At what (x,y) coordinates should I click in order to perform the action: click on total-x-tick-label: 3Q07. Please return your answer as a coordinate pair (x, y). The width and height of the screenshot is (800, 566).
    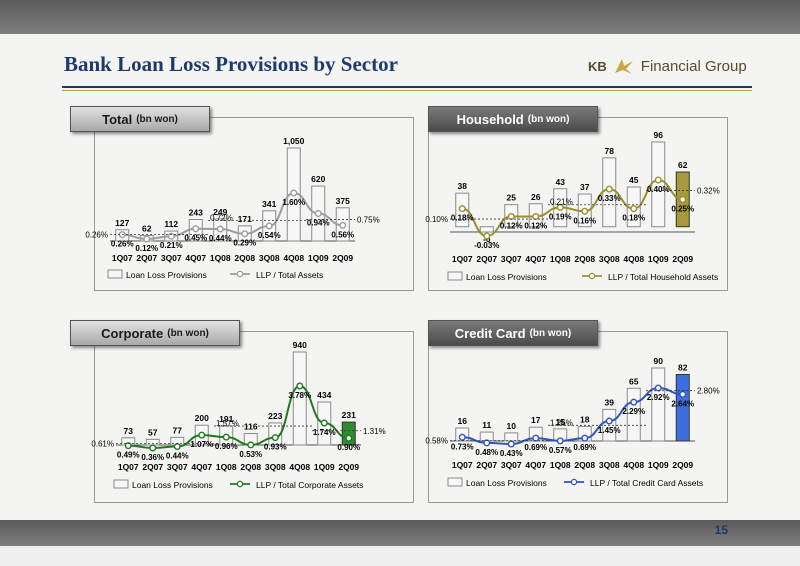
    Looking at the image, I should click on (171, 258).